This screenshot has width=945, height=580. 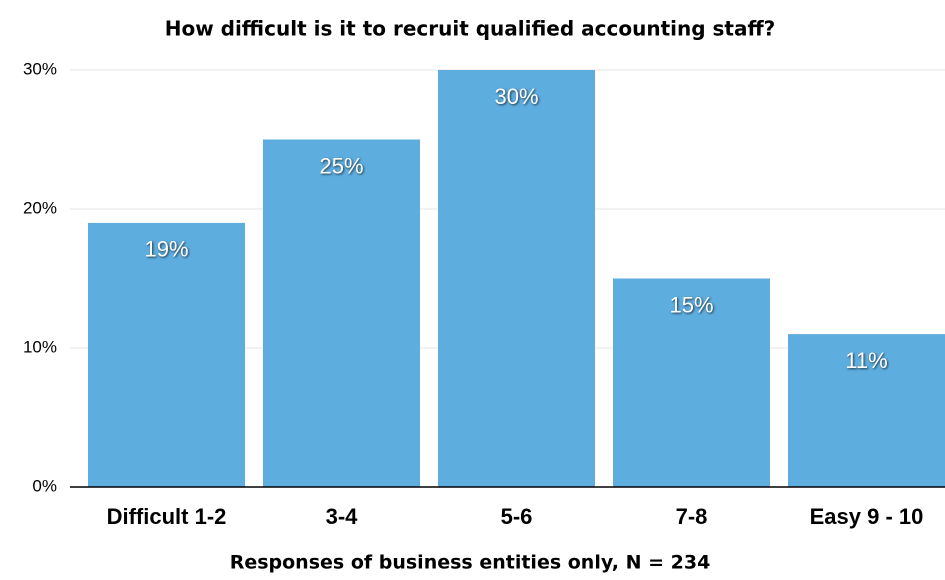 I want to click on value-label: 30%, so click(x=516, y=96).